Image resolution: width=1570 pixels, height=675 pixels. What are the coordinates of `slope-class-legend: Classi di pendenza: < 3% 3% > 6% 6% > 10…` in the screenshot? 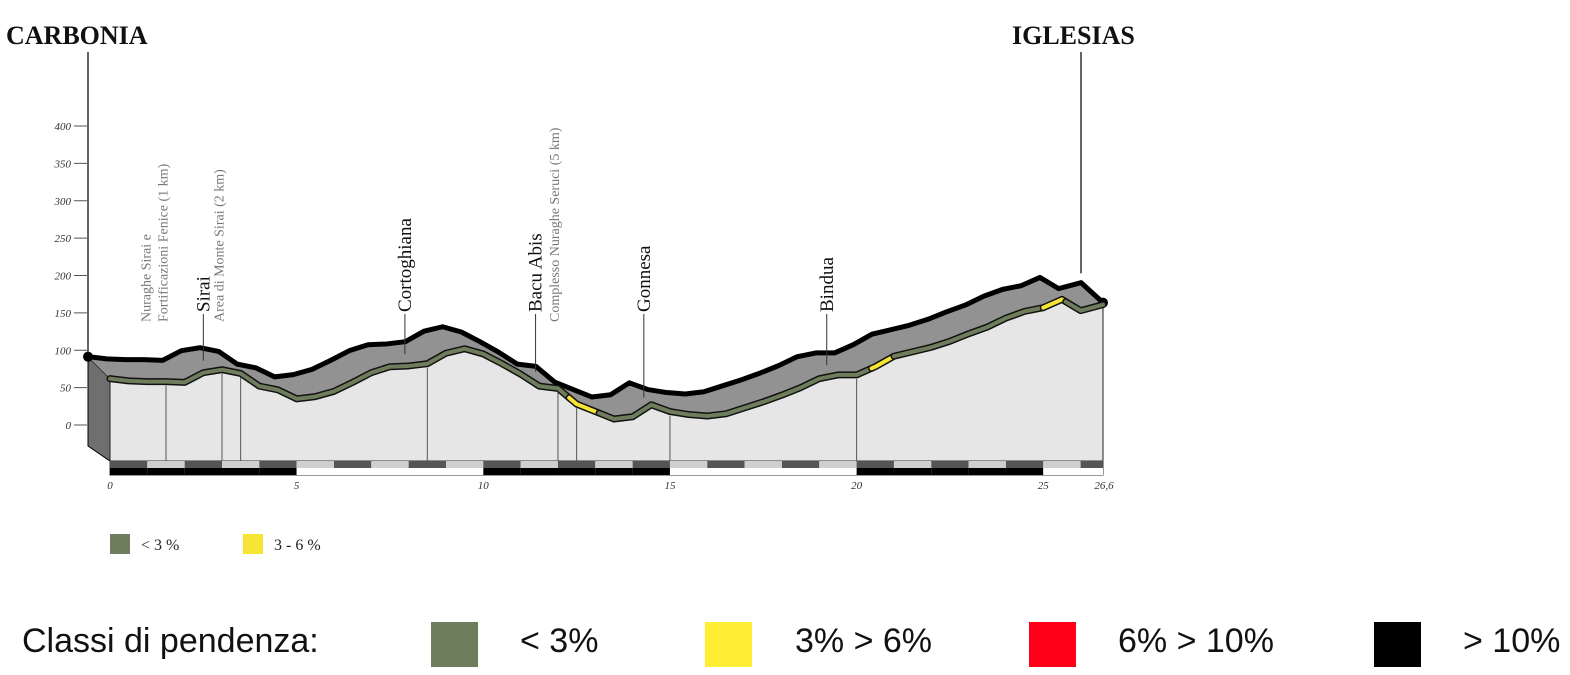 It's located at (785, 642).